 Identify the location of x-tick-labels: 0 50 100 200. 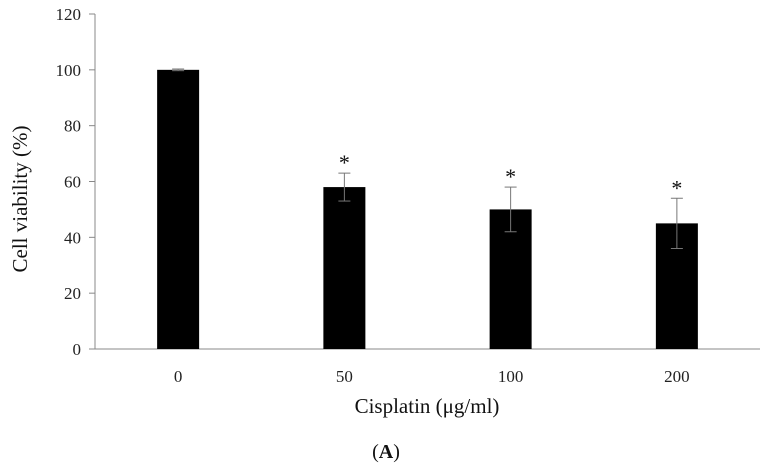
(432, 376).